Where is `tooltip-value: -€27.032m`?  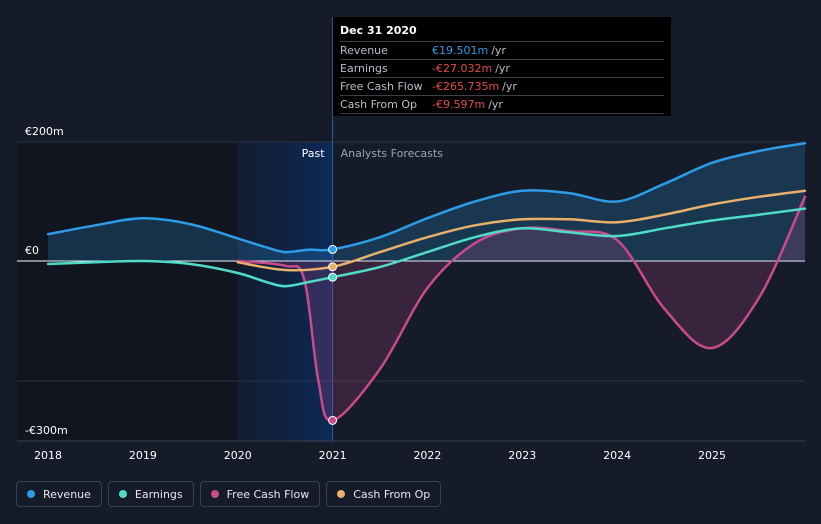 tooltip-value: -€27.032m is located at coordinates (462, 68).